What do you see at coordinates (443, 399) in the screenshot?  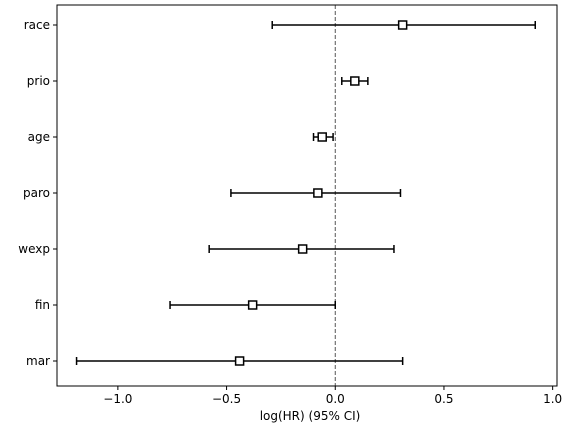 I see `x-tick-label: 0.5` at bounding box center [443, 399].